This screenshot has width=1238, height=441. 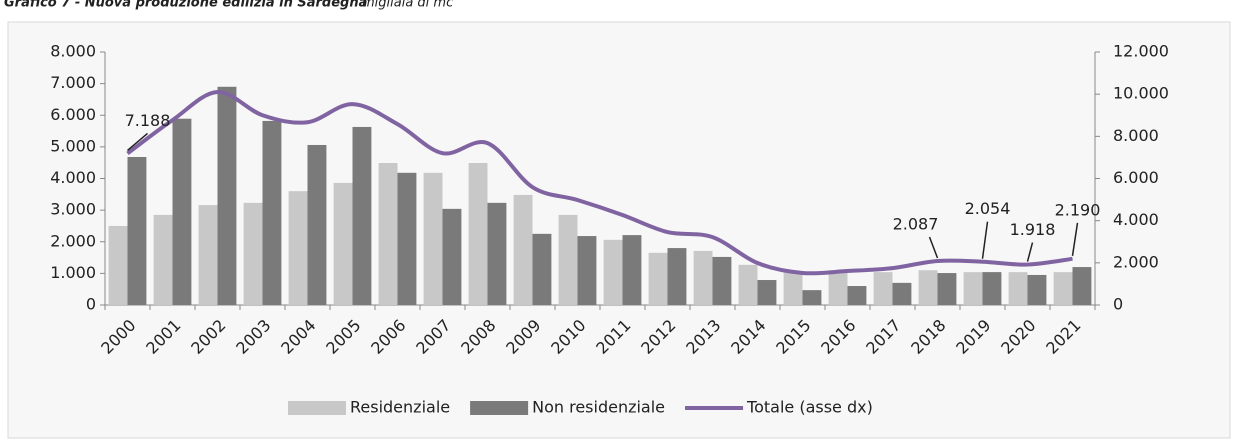 What do you see at coordinates (1136, 261) in the screenshot?
I see `y2-tick-label: 2.000` at bounding box center [1136, 261].